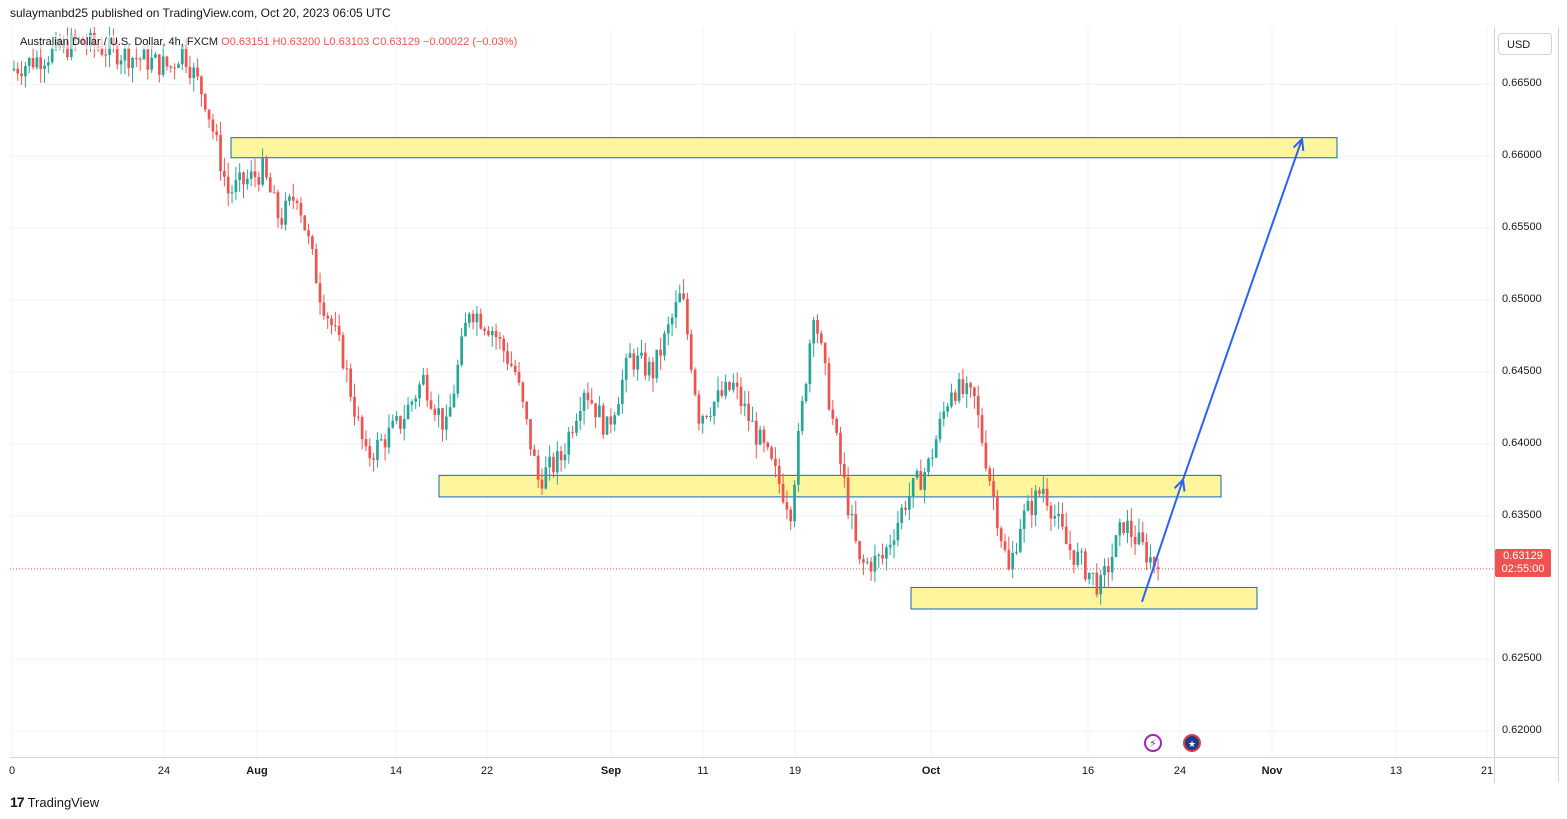 The height and width of the screenshot is (819, 1567). I want to click on time-tick-label: Nov, so click(1272, 771).